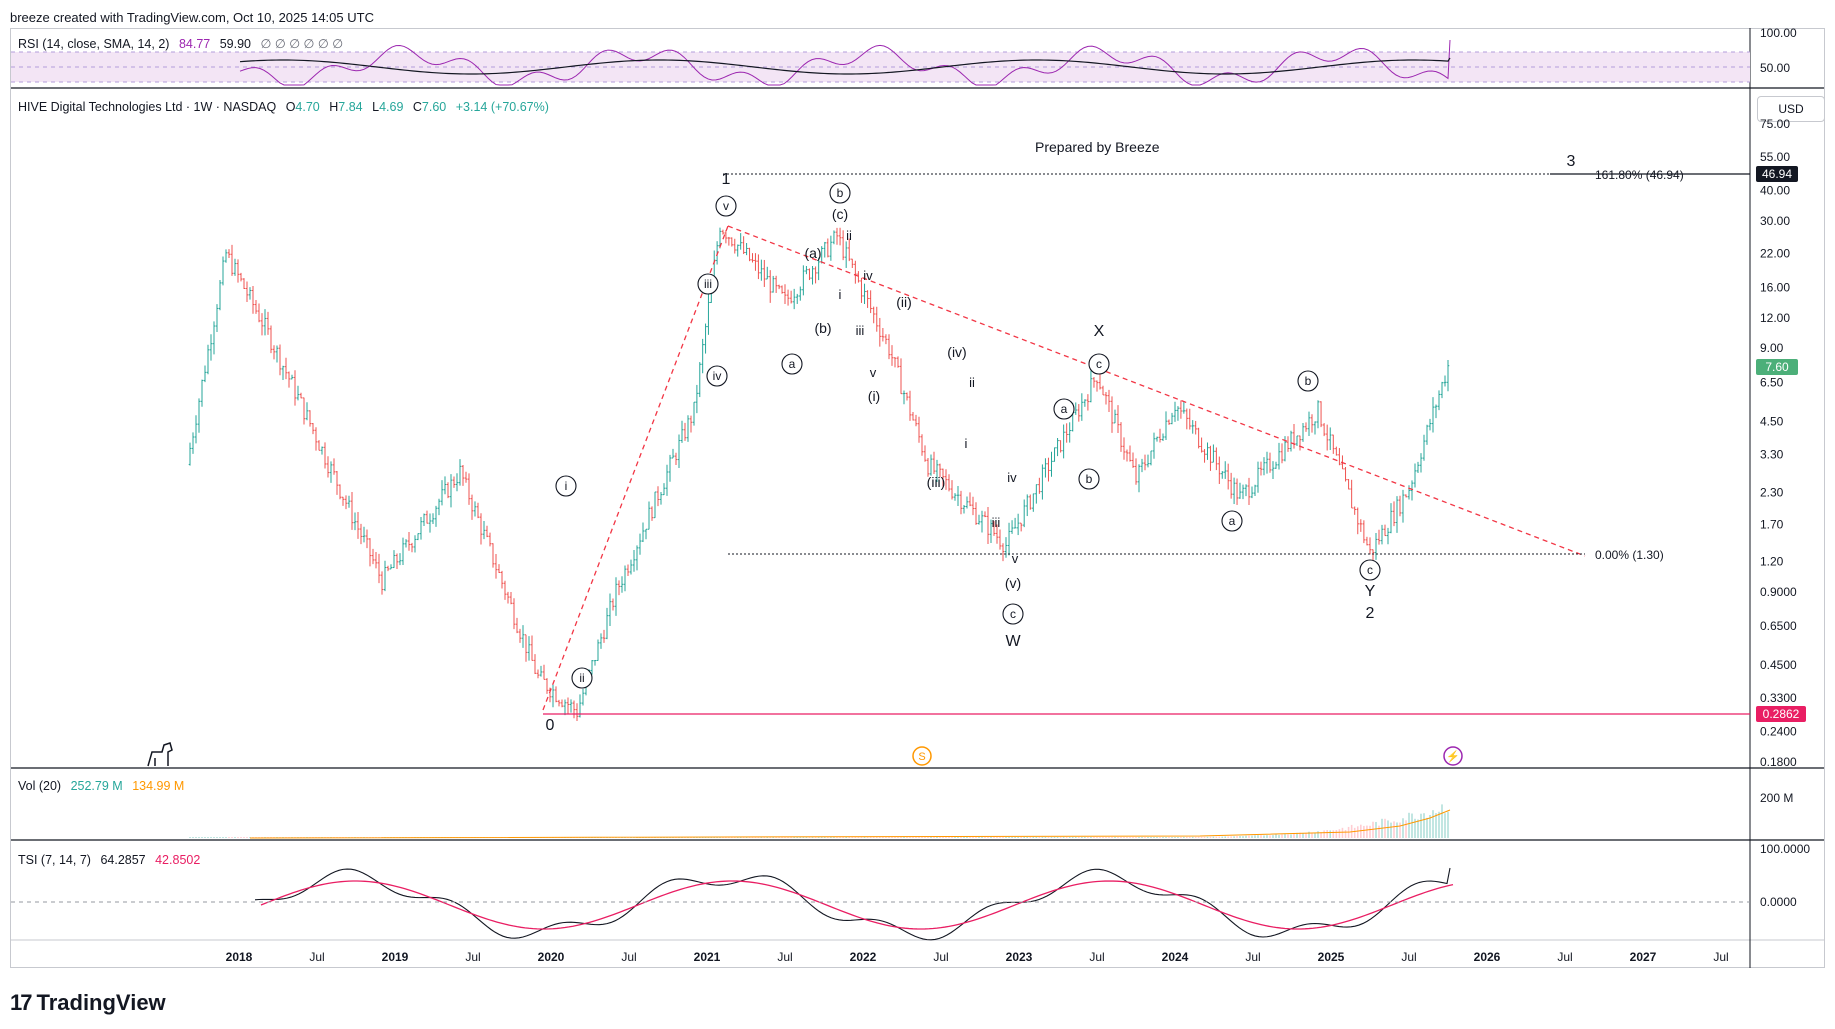  I want to click on volume-value: 252.79 M, so click(96, 786).